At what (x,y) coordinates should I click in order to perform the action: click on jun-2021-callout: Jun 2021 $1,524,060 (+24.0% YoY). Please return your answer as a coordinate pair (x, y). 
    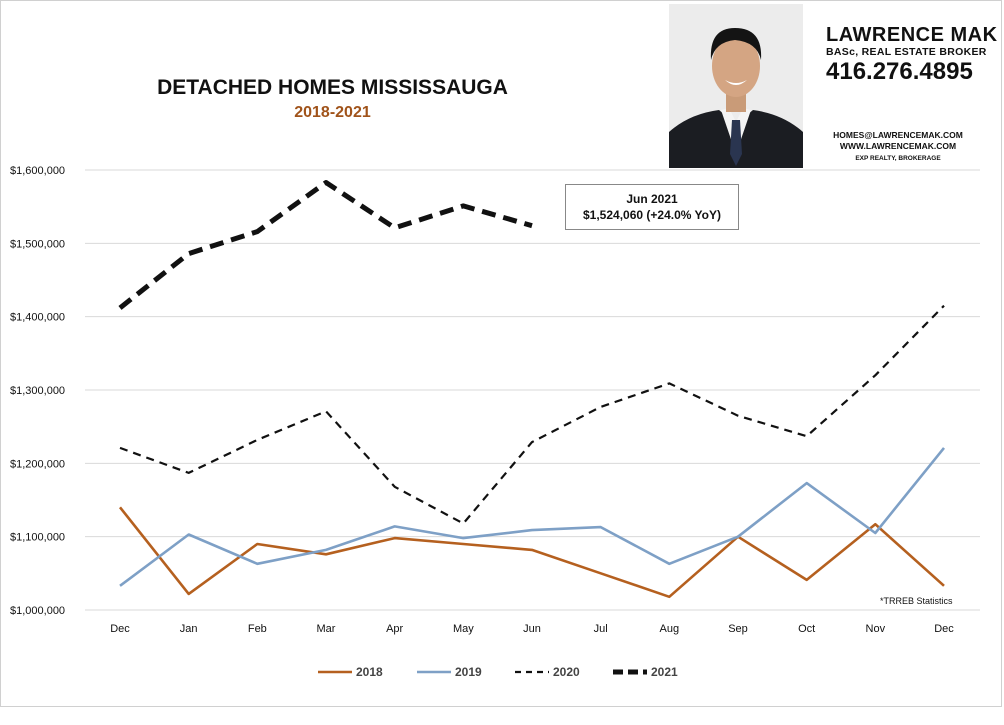
    Looking at the image, I should click on (652, 207).